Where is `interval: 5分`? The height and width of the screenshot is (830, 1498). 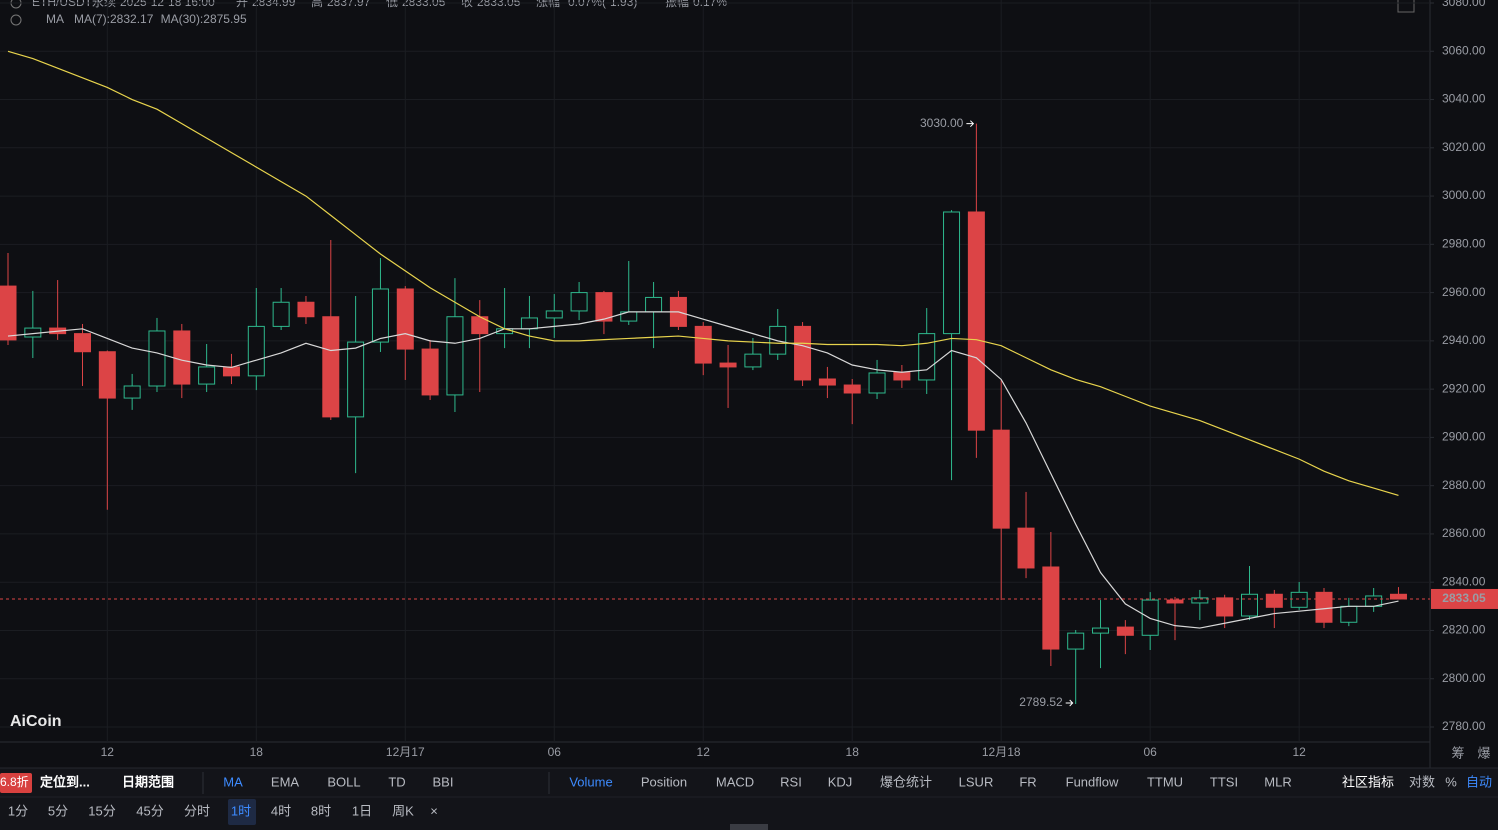
interval: 5分 is located at coordinates (58, 810).